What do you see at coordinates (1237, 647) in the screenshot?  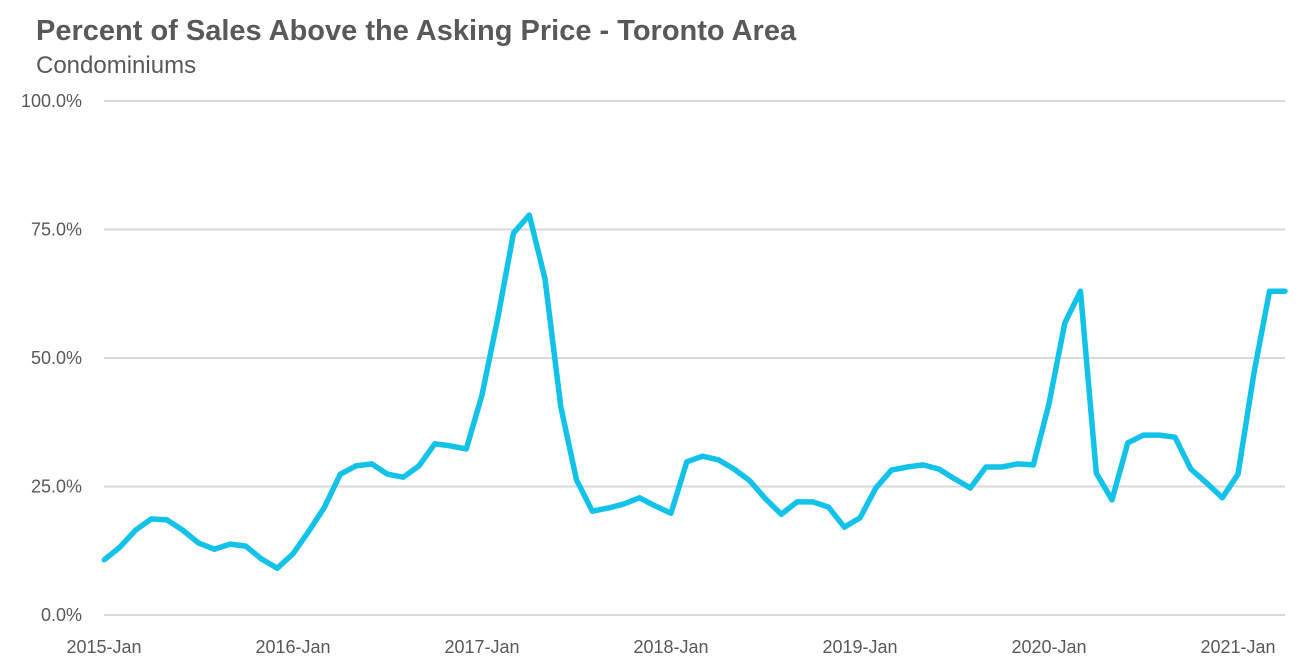 I see `x-tick-label: 2021-Jan` at bounding box center [1237, 647].